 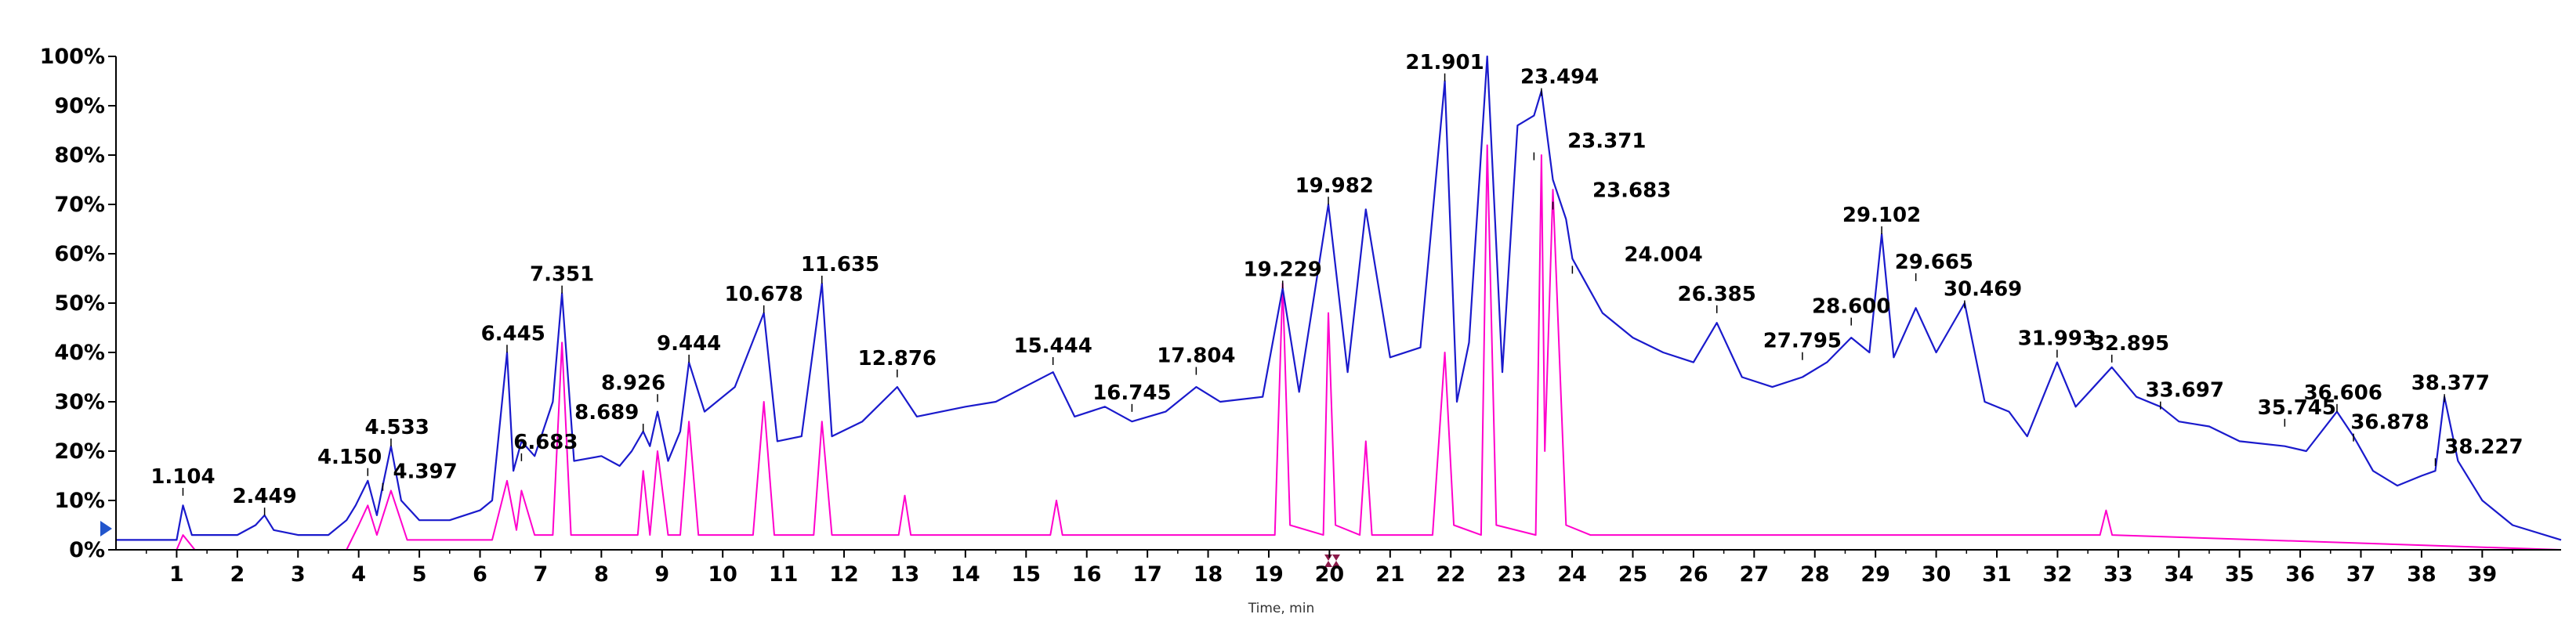 I want to click on x-tick-label: 28, so click(x=1815, y=574).